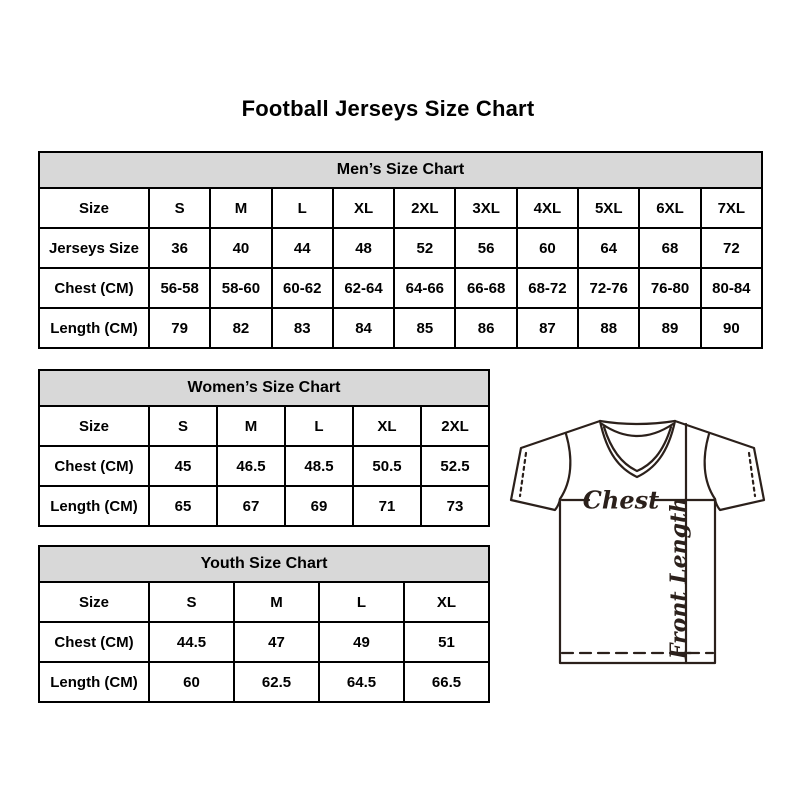 This screenshot has width=800, height=800. I want to click on table-cell: 44.5, so click(191, 642).